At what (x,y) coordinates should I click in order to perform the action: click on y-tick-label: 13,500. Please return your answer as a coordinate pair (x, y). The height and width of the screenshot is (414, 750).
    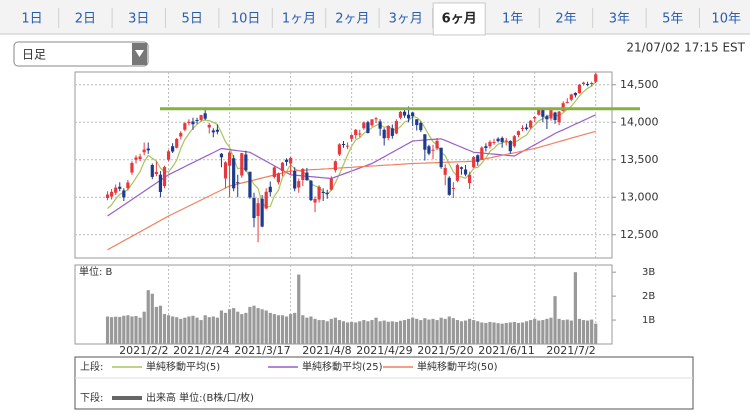
    Looking at the image, I should click on (639, 159).